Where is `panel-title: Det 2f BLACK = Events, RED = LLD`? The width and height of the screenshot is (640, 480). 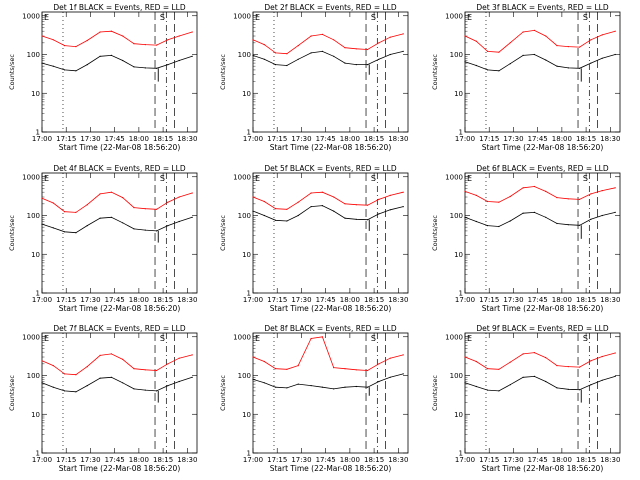
panel-title: Det 2f BLACK = Events, RED = LLD is located at coordinates (330, 7).